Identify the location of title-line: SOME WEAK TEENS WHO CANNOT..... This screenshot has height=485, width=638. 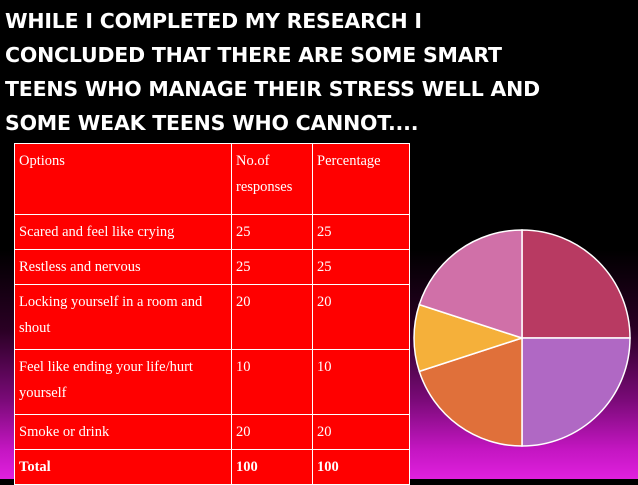
(212, 123).